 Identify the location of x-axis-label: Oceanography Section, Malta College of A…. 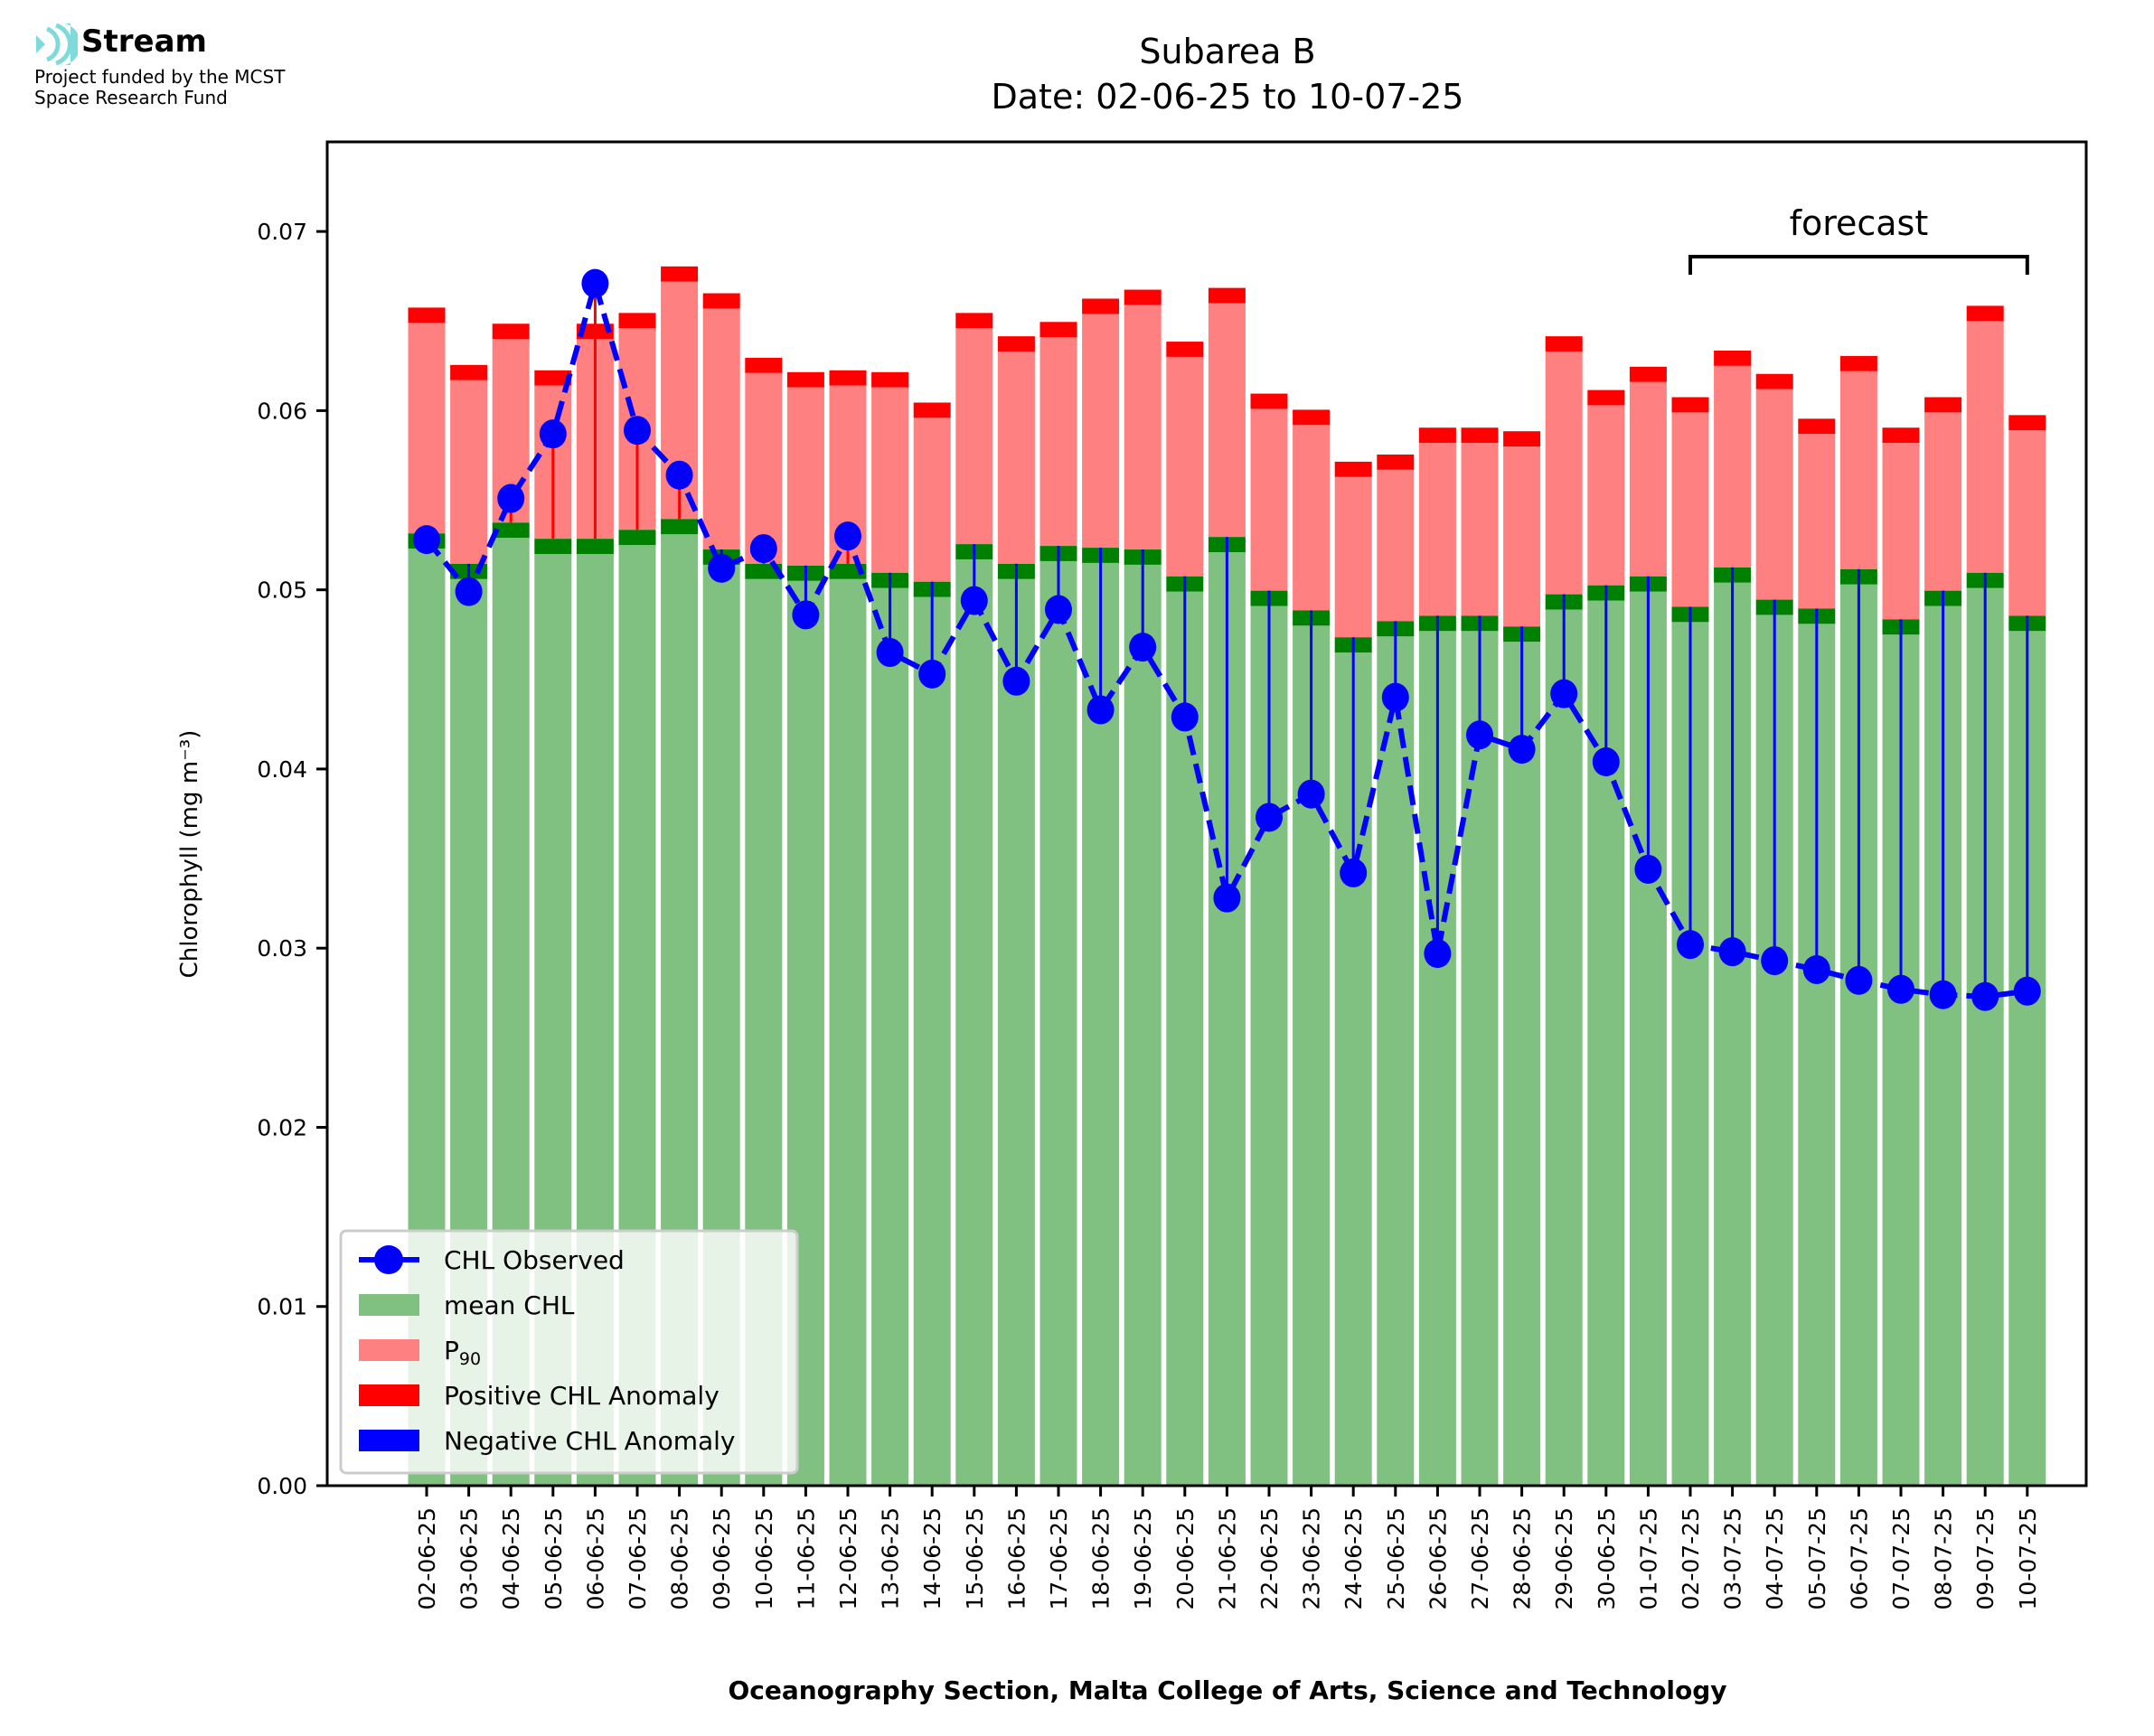
(1227, 1690).